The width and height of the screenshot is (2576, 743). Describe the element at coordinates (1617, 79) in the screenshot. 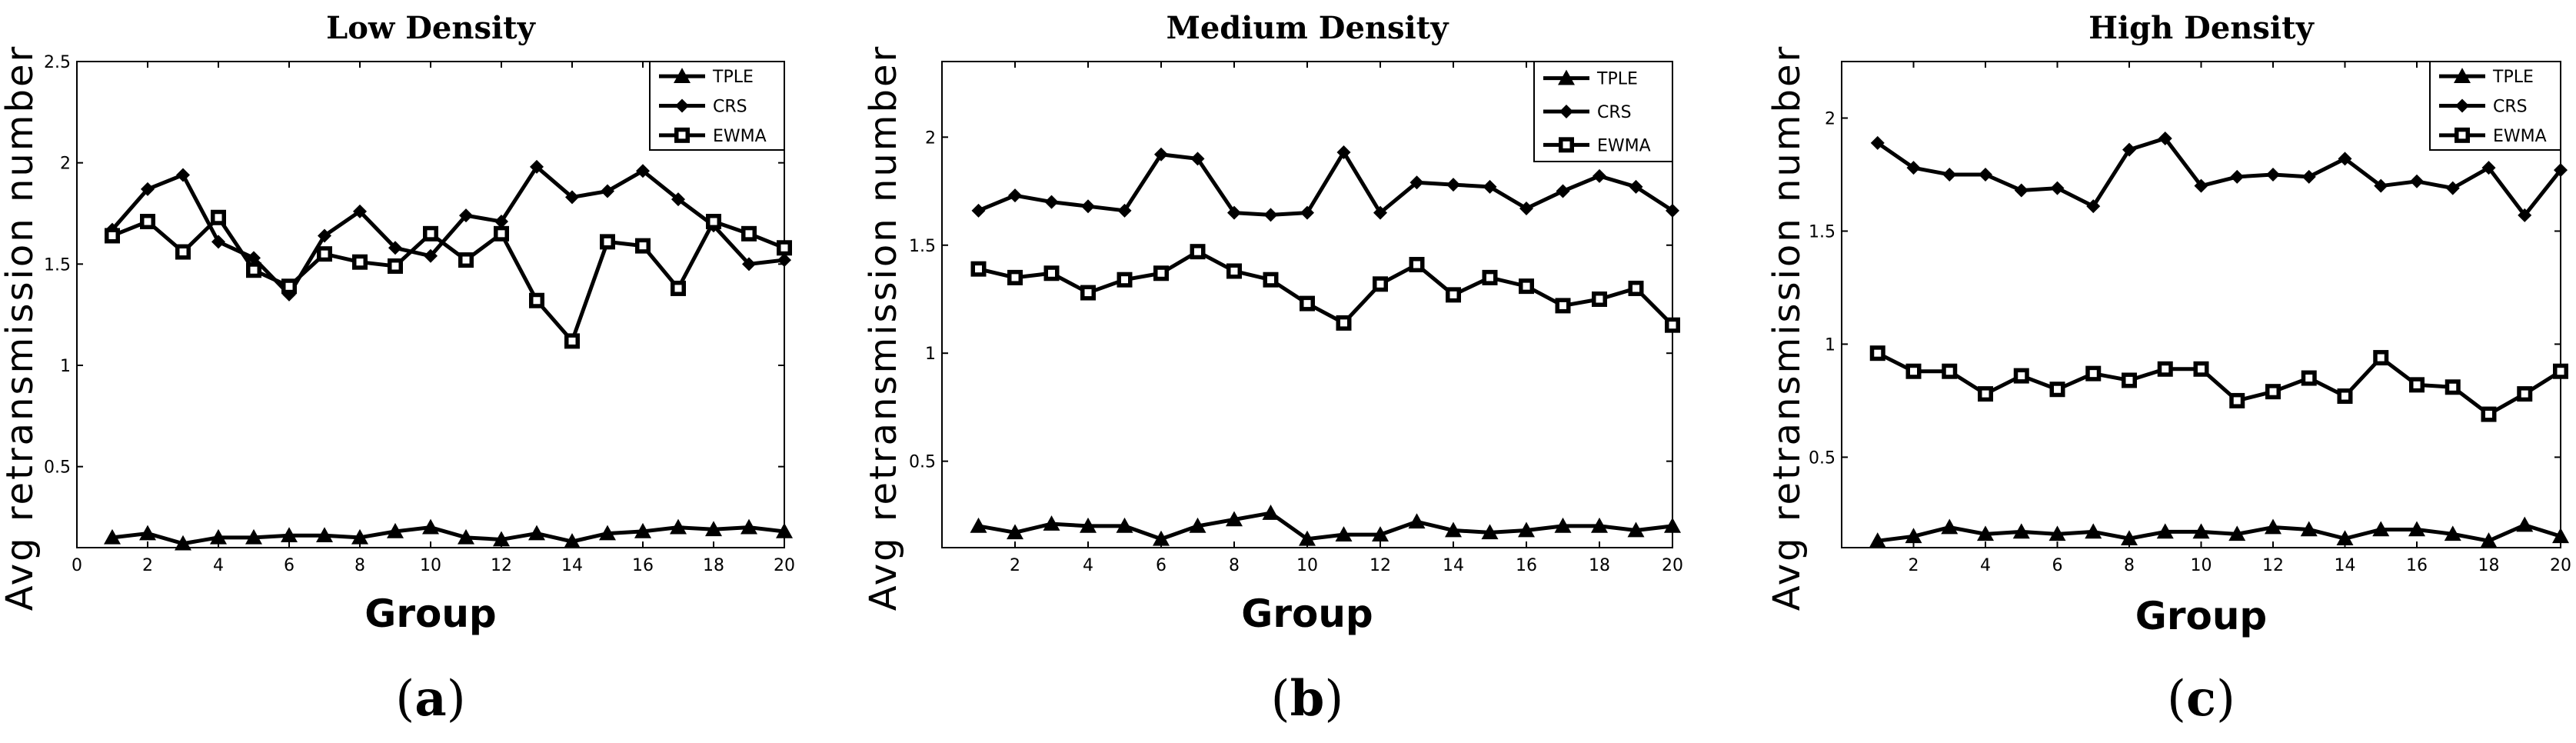

I see `legend-entry-tple-label: TPLE` at that location.